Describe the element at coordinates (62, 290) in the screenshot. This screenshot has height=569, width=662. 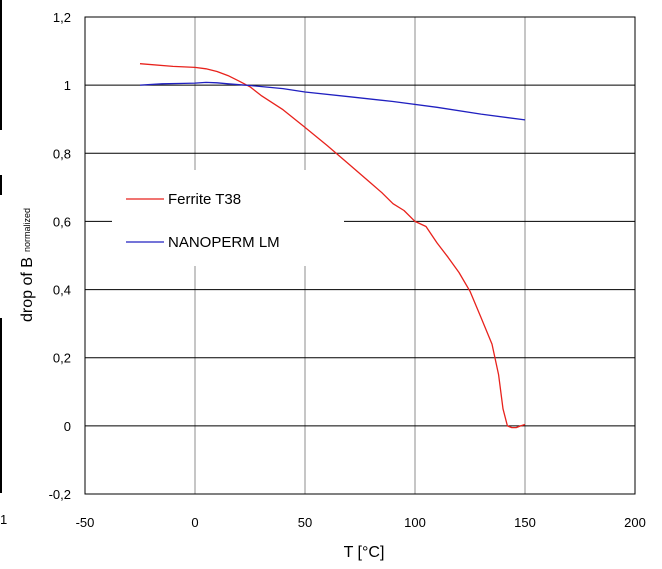
I see `y-tick-label: 0,4` at that location.